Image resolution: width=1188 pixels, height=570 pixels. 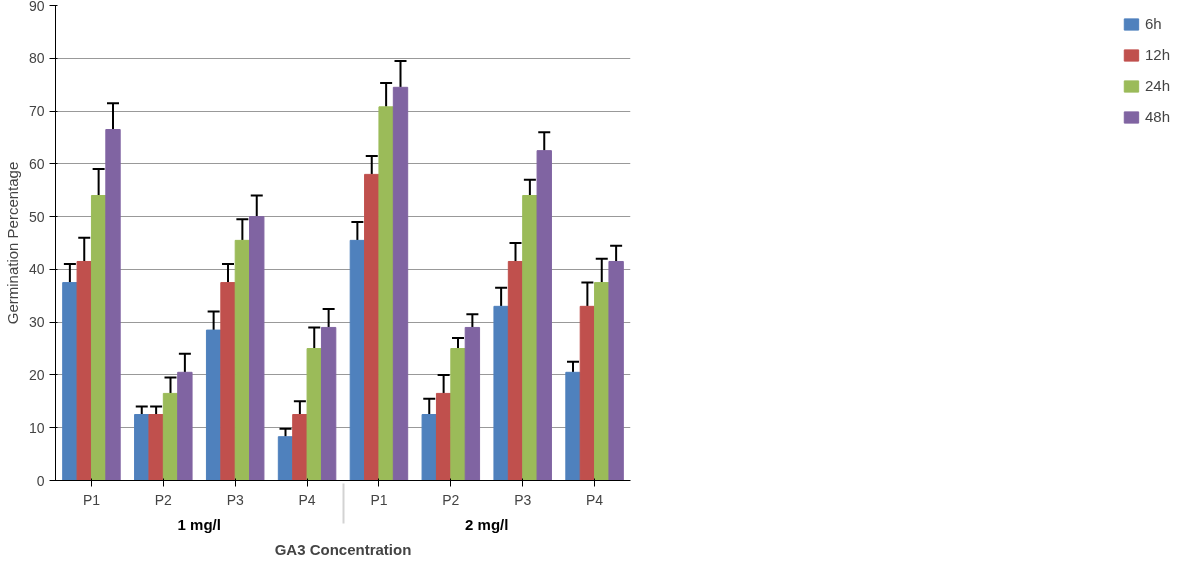 I want to click on legend-label: 48h, so click(x=1157, y=116).